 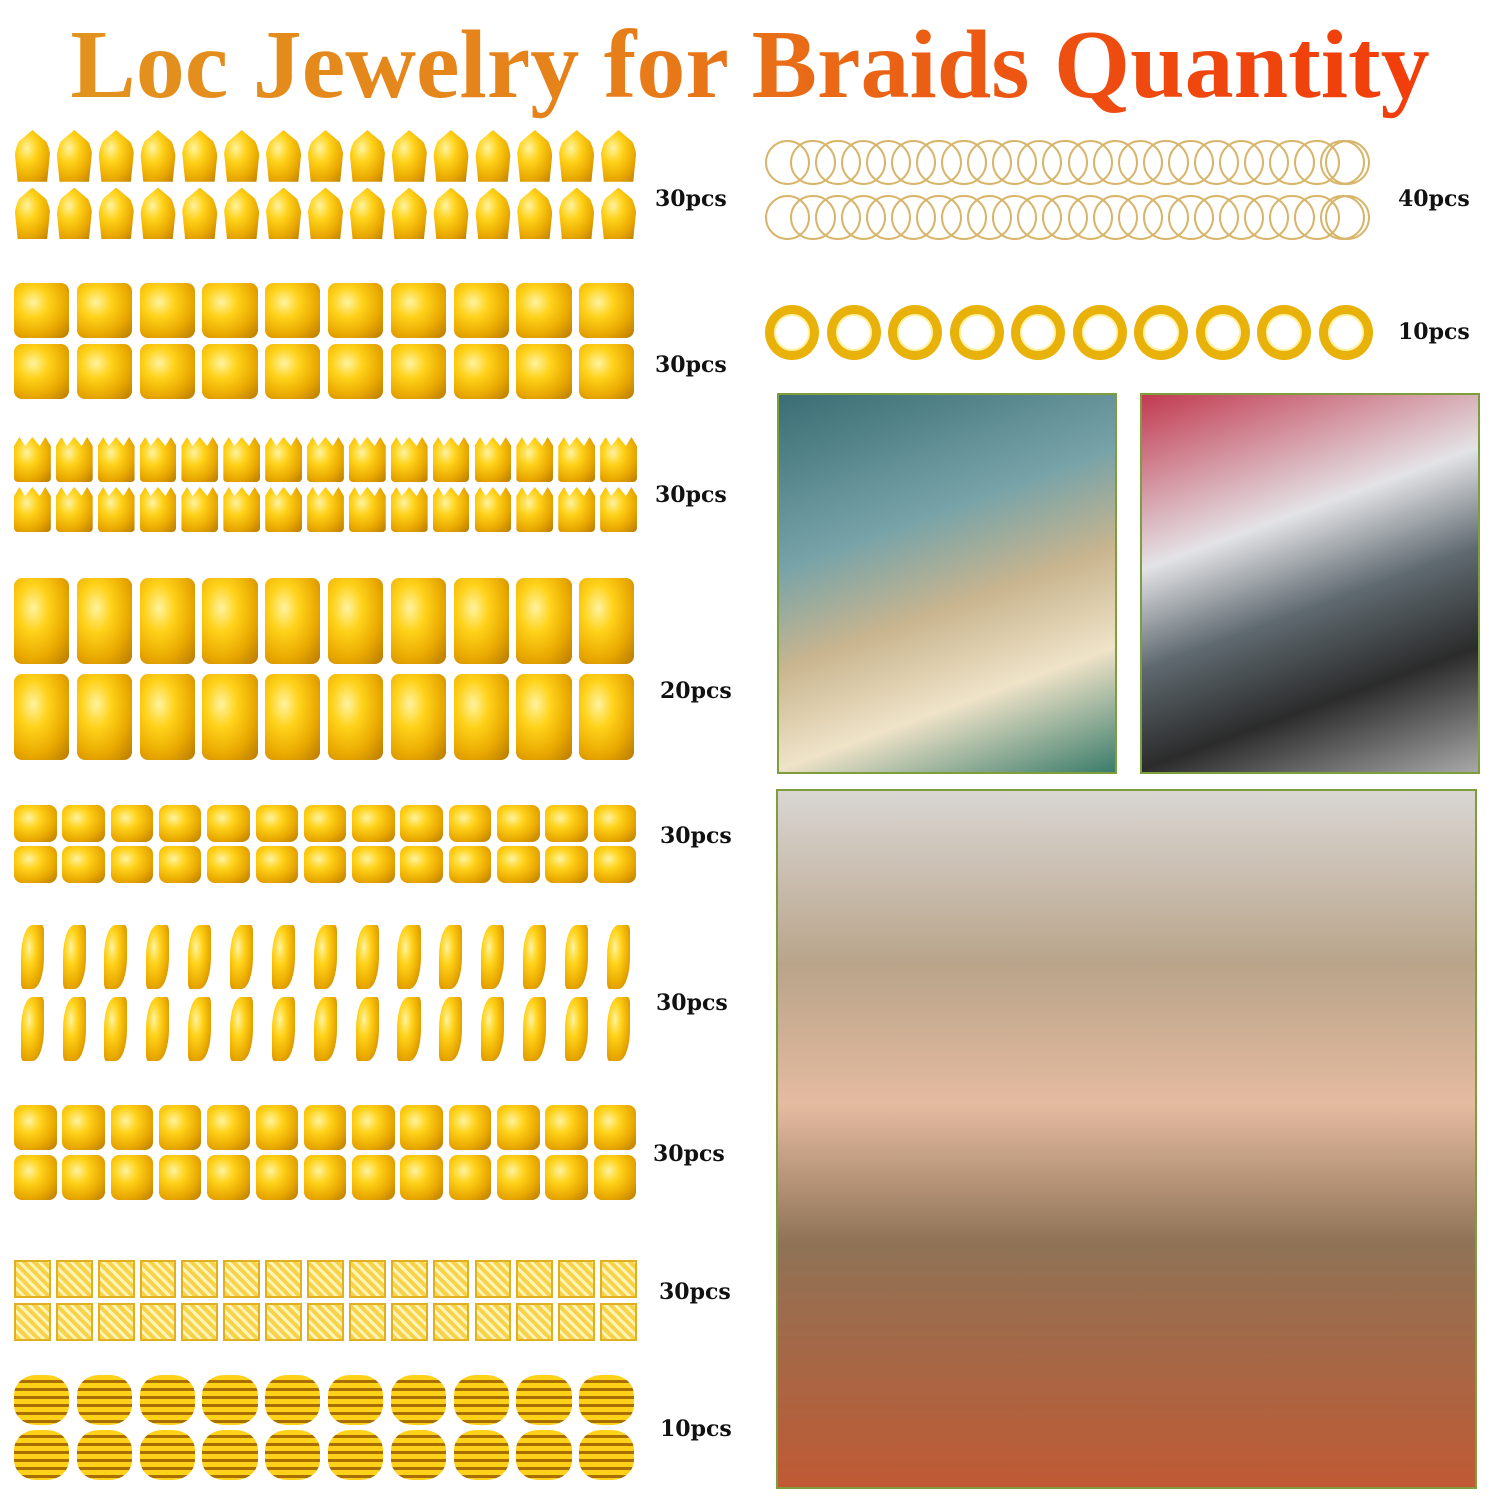 What do you see at coordinates (1310, 583) in the screenshot?
I see `photo-man-braids-mask` at bounding box center [1310, 583].